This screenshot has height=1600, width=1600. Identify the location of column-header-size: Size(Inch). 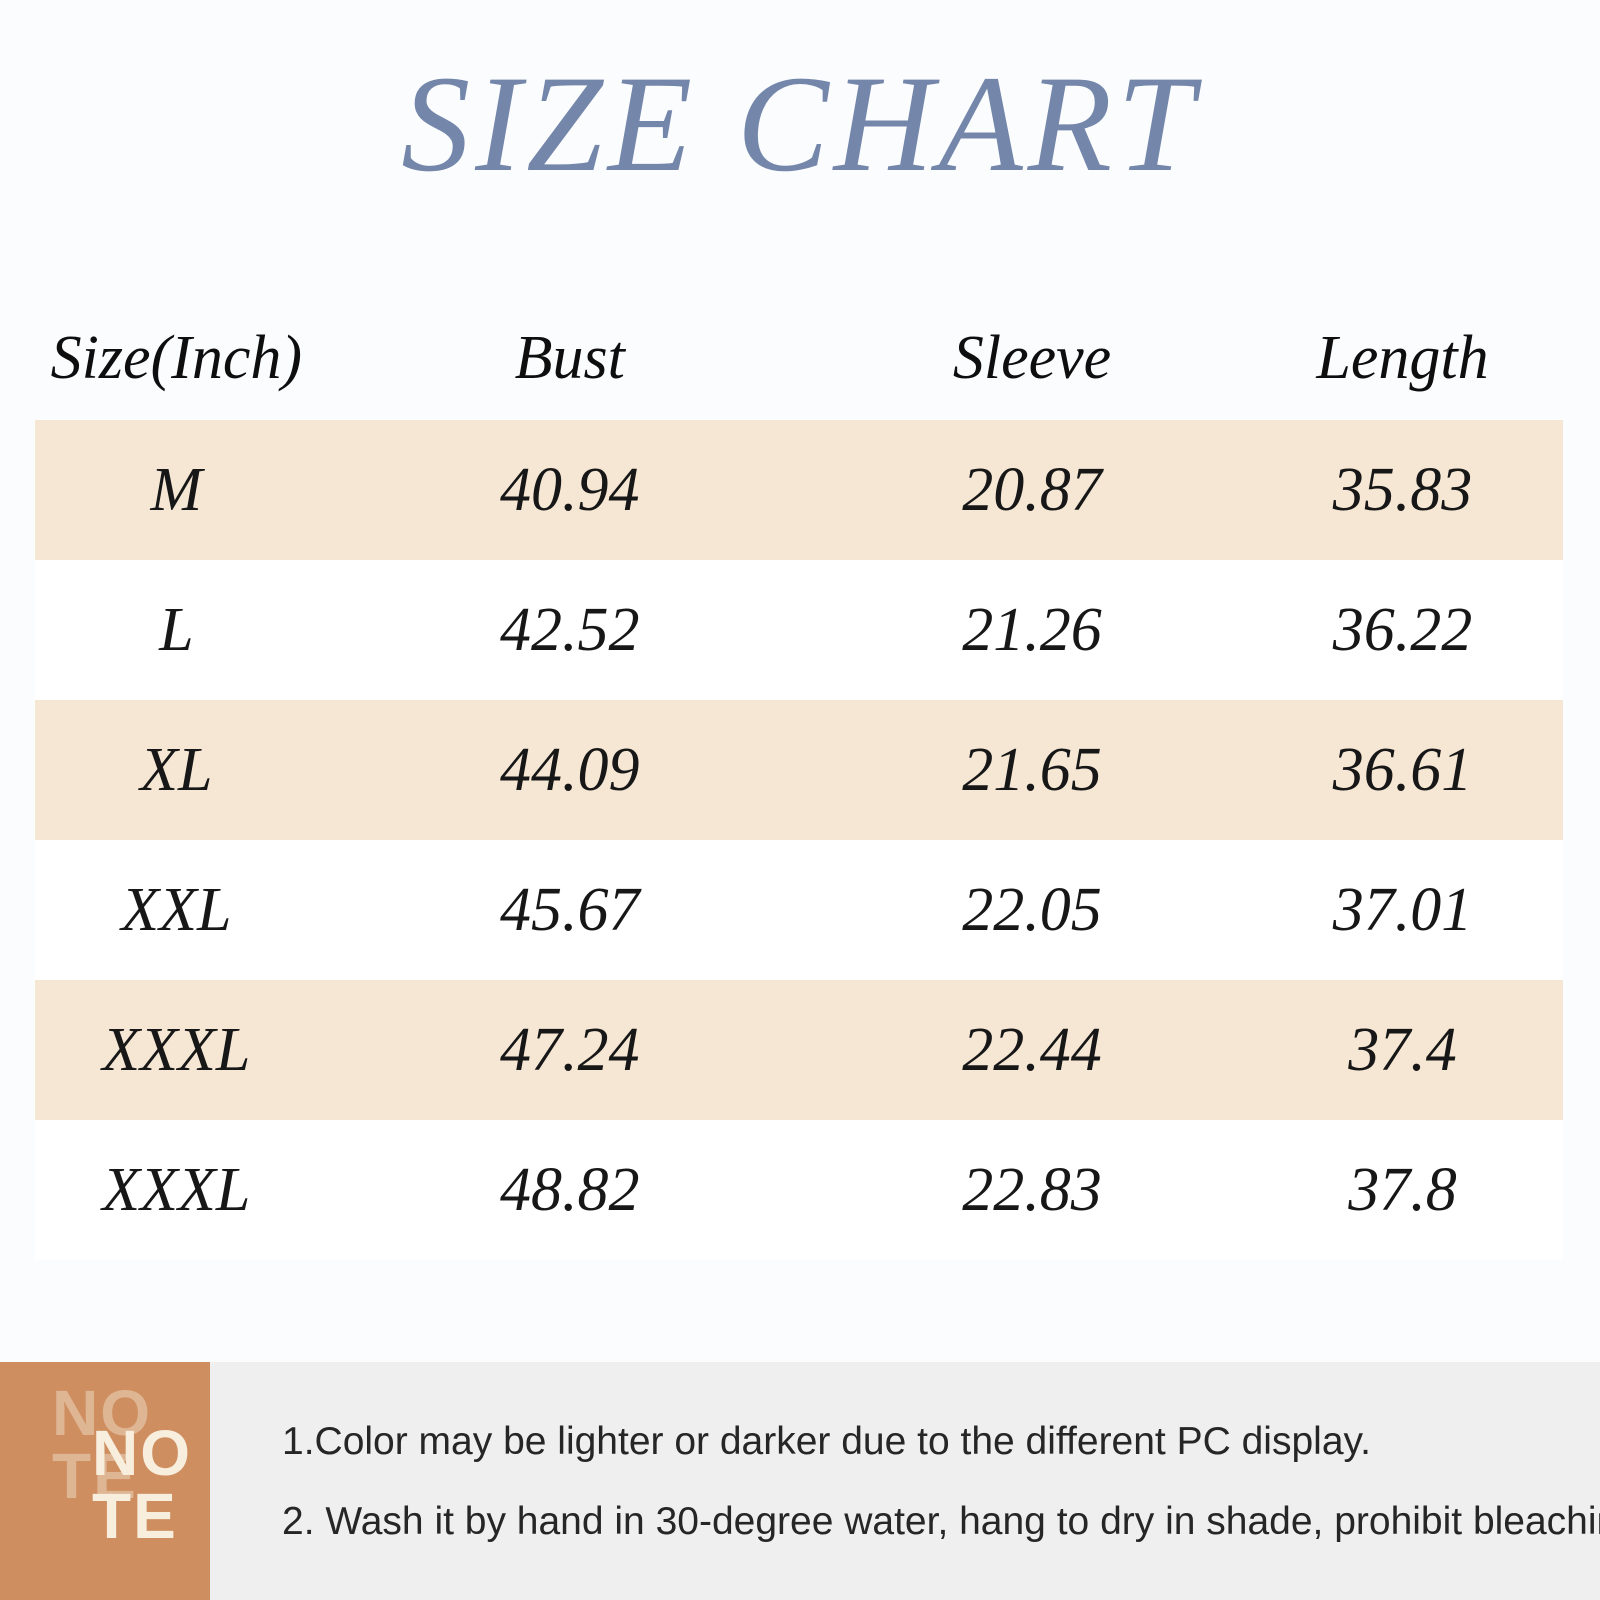
(176, 357).